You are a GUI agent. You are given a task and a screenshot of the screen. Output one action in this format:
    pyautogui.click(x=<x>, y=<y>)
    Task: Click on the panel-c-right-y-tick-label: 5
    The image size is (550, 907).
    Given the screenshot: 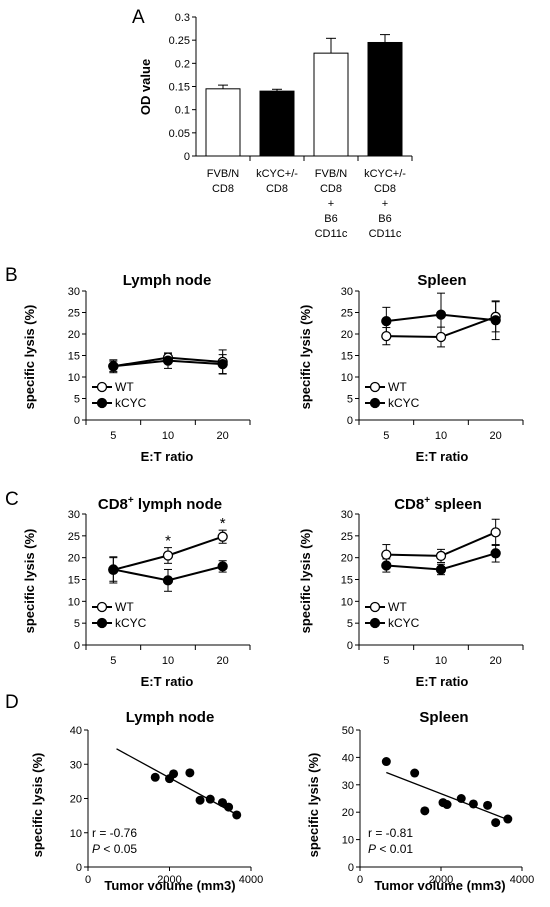 What is the action you would take?
    pyautogui.click(x=350, y=624)
    